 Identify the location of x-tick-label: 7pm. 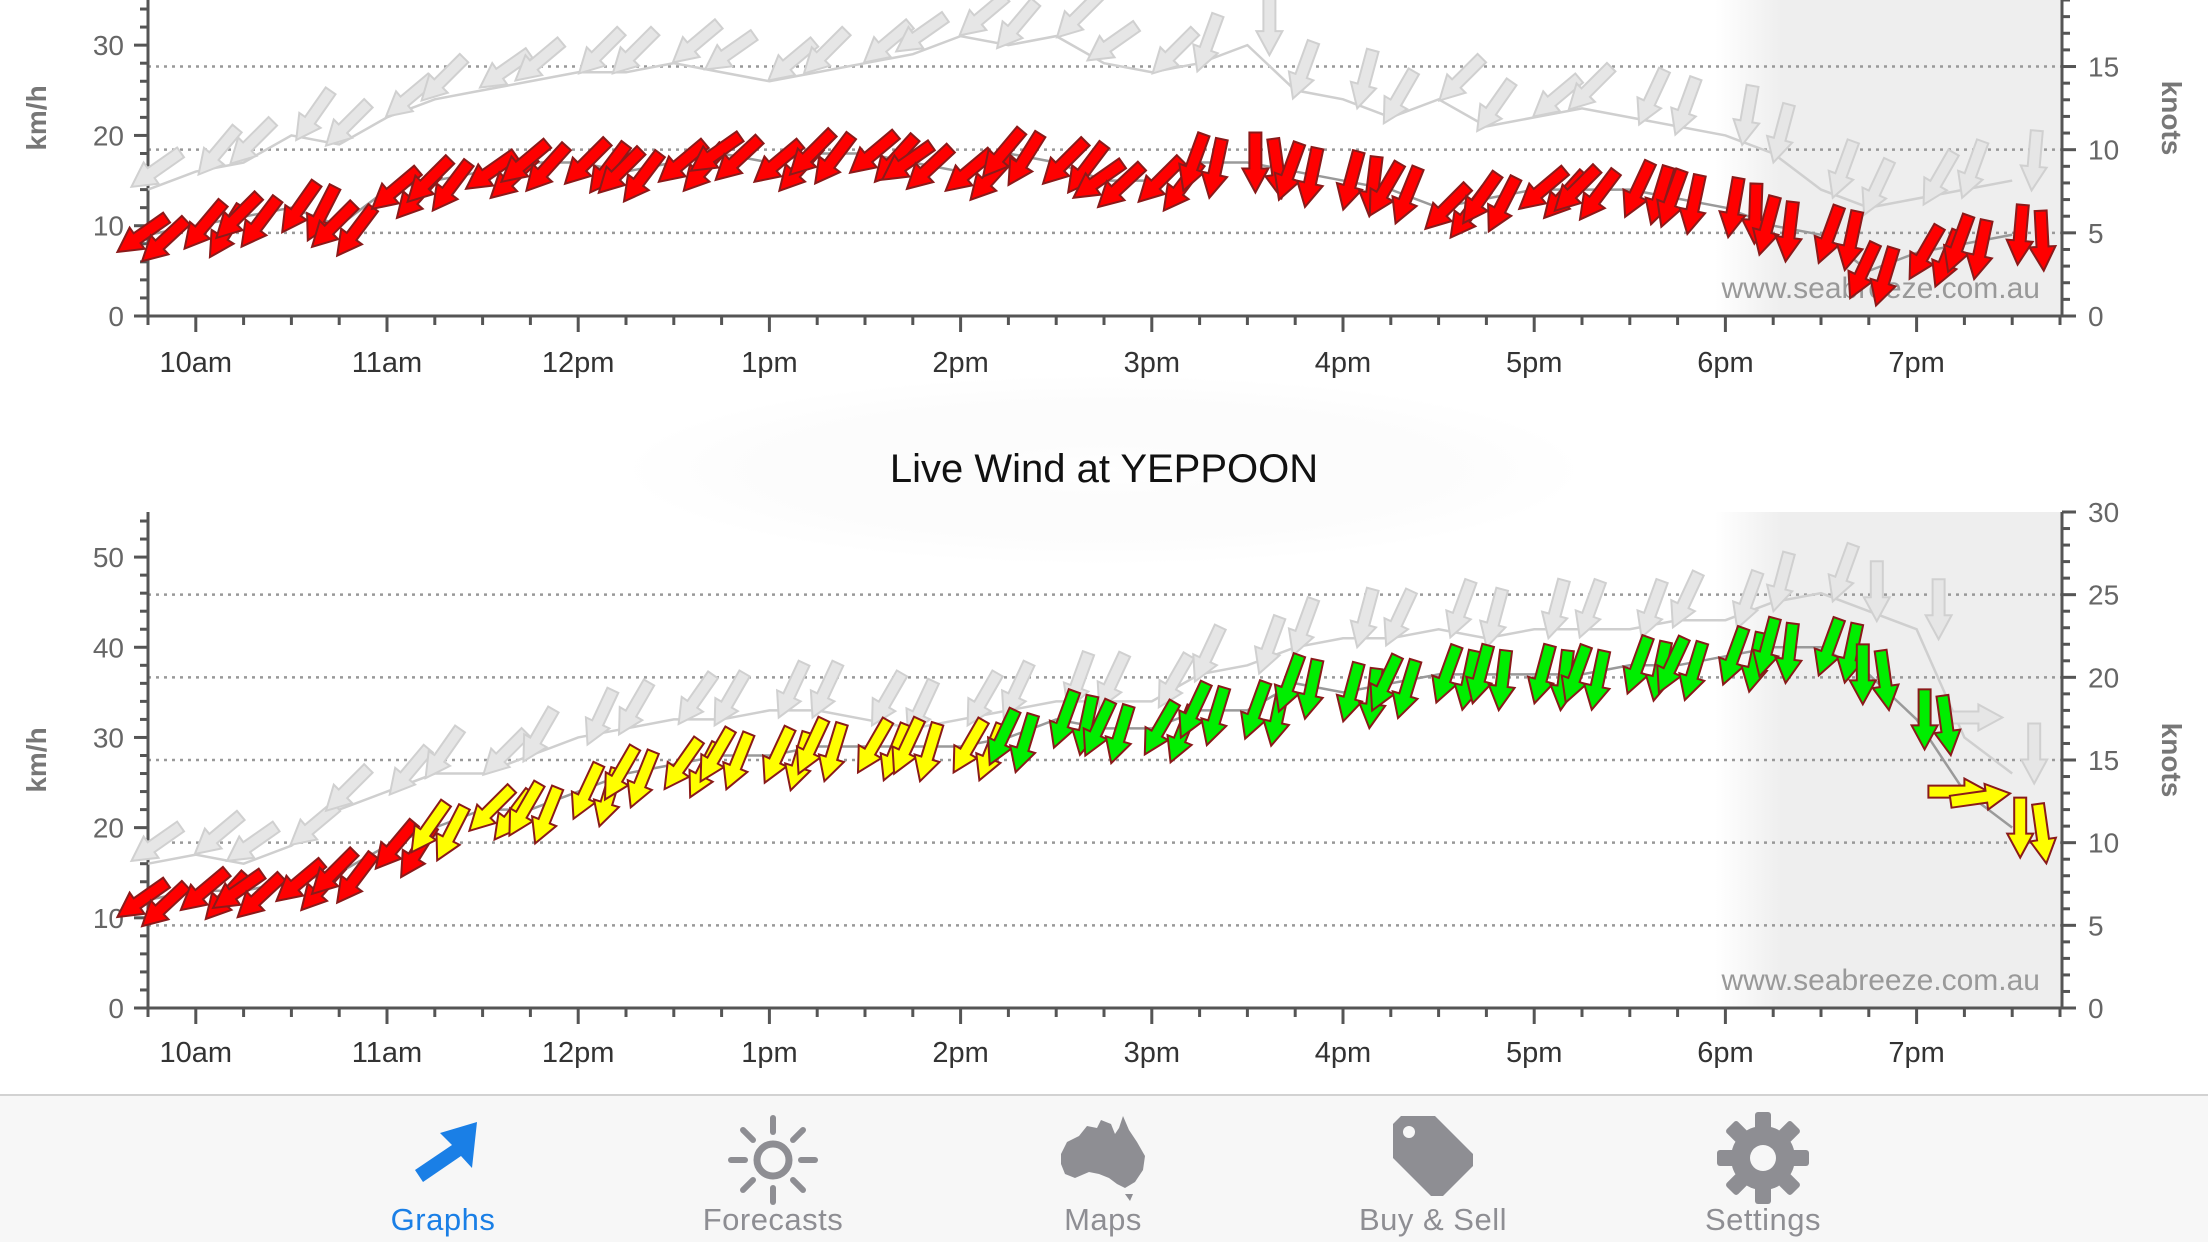
(1916, 363).